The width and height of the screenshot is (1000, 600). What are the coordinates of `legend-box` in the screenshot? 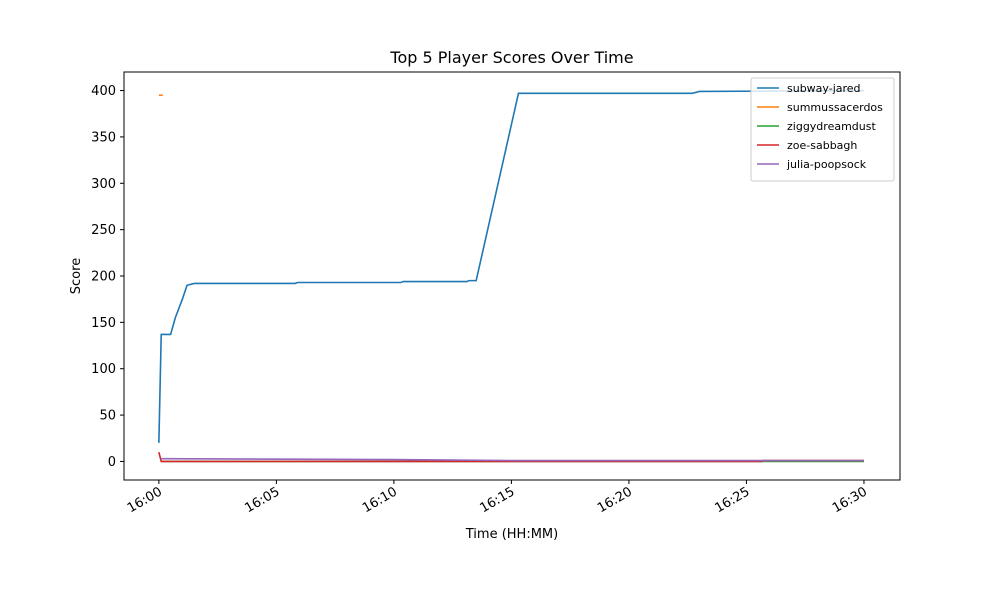 It's located at (822, 129).